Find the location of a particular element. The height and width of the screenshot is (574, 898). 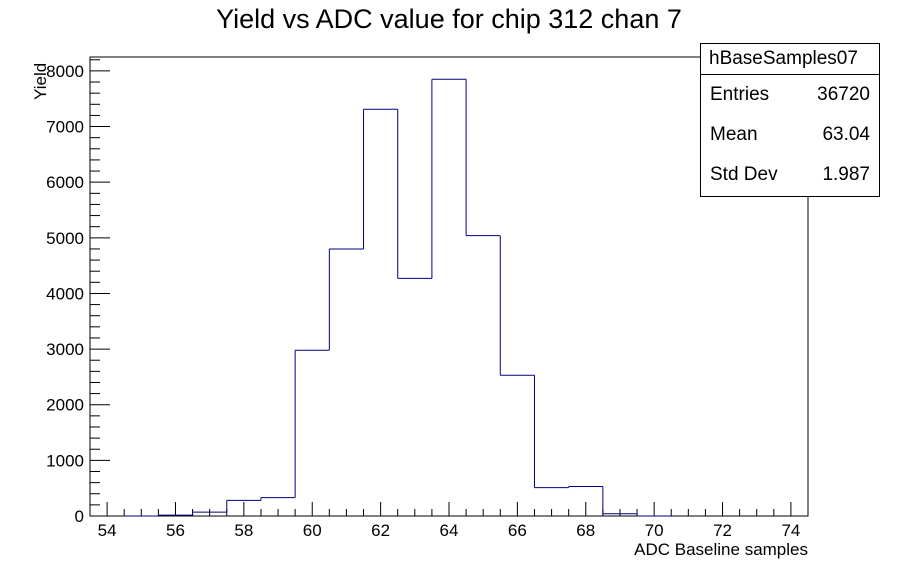

y-tick-label: 5000 is located at coordinates (65, 238).